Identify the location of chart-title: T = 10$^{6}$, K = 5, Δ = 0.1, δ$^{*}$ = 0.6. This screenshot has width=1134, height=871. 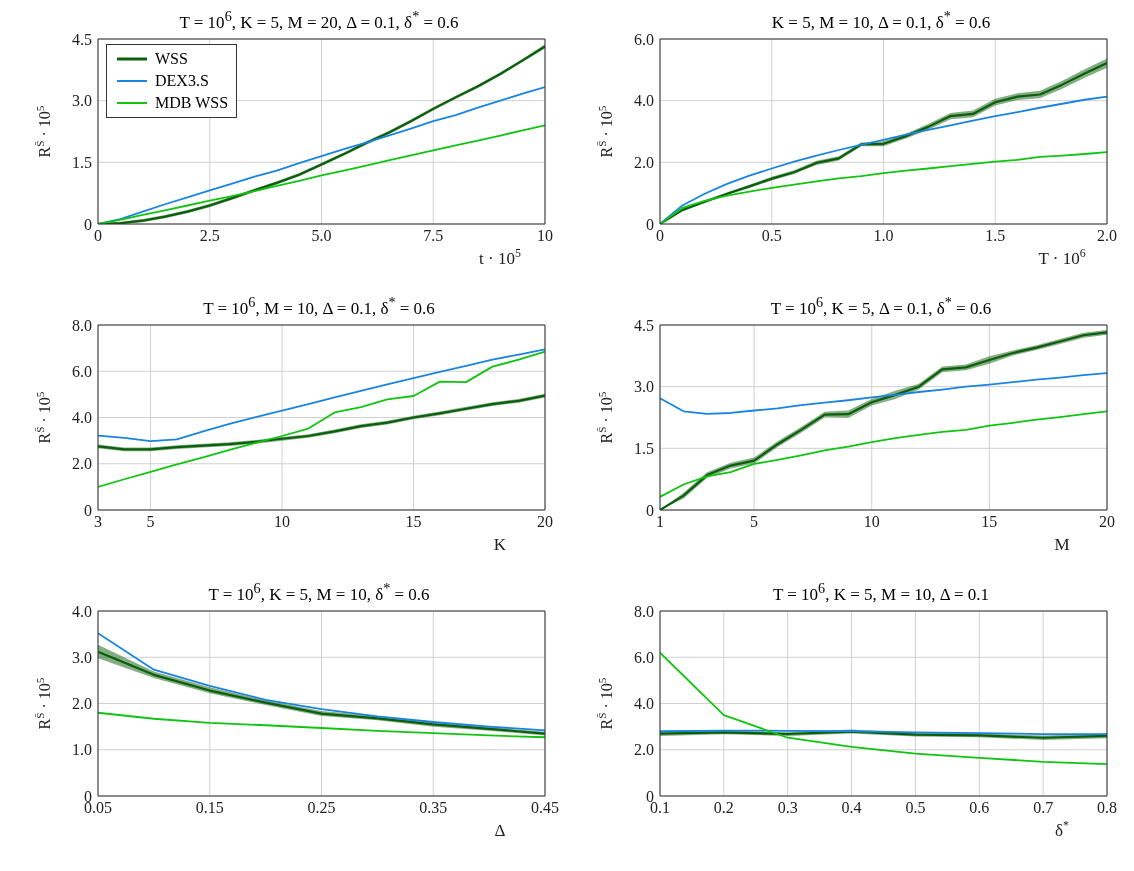
(881, 306).